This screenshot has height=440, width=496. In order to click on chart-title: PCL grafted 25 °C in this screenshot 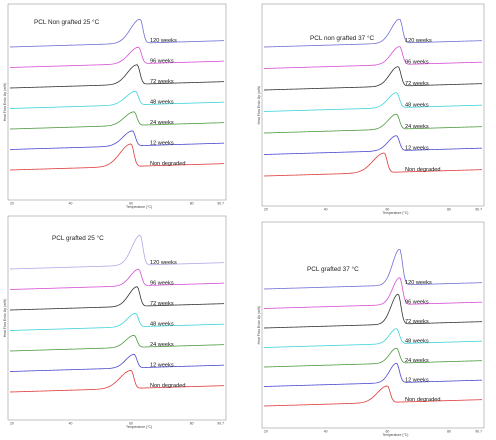, I will do `click(78, 238)`.